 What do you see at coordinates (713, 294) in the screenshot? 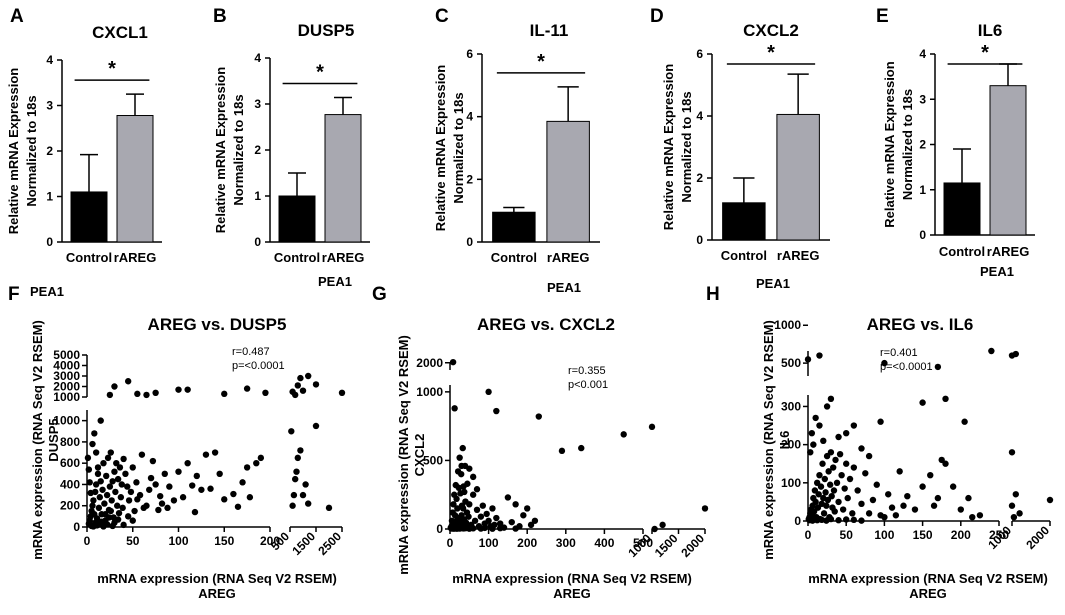
I see `panel-letter-H: H` at bounding box center [713, 294].